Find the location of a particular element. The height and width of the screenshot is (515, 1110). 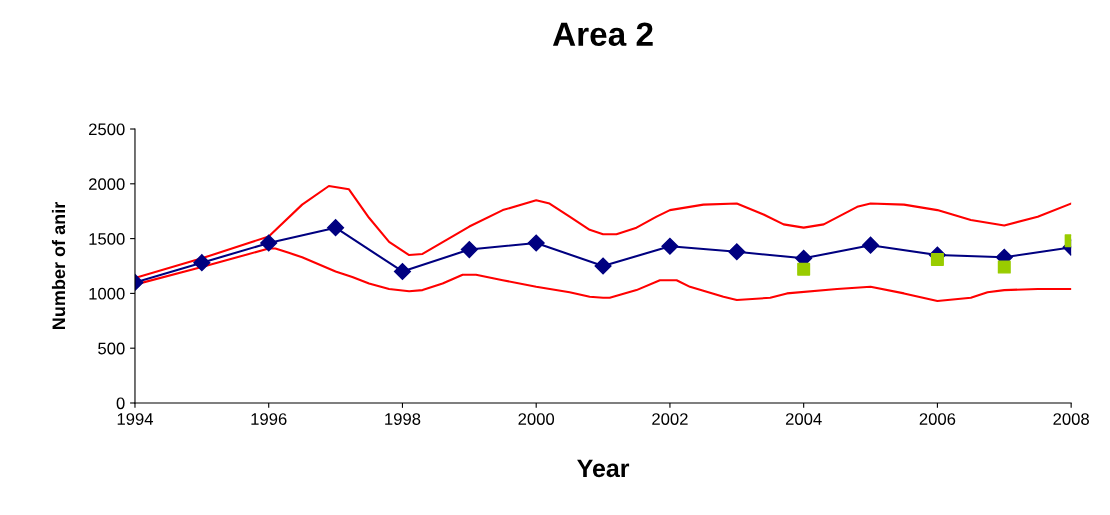

y-tick-label: 500 is located at coordinates (111, 348).